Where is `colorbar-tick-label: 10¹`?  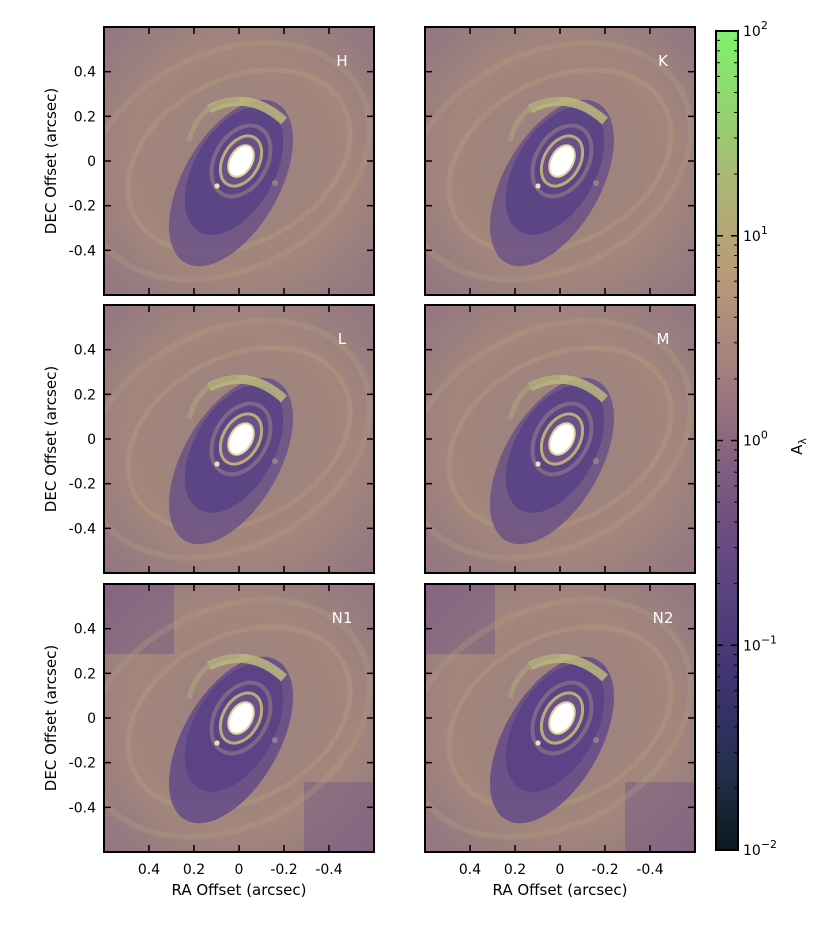
colorbar-tick-label: 10¹ is located at coordinates (755, 234).